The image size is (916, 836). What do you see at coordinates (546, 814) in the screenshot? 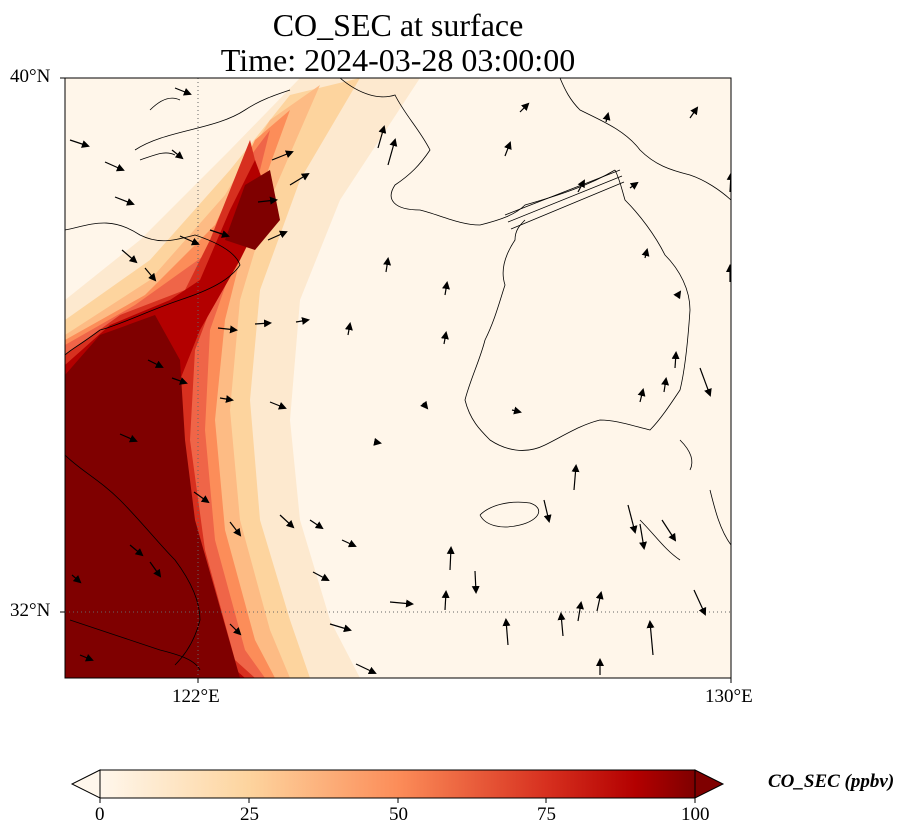
I see `colorbar-tick-75: 75` at bounding box center [546, 814].